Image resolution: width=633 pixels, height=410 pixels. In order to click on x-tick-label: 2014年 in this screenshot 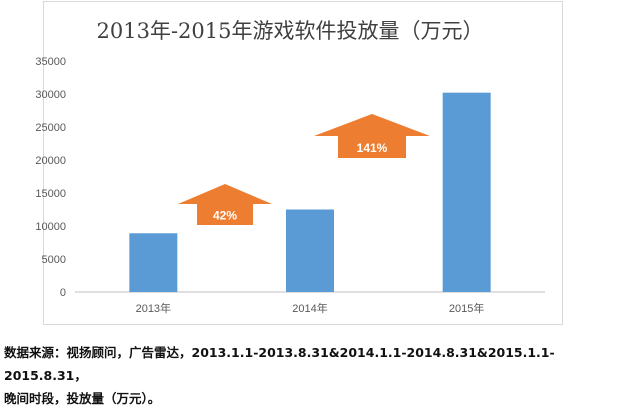, I will do `click(309, 308)`.